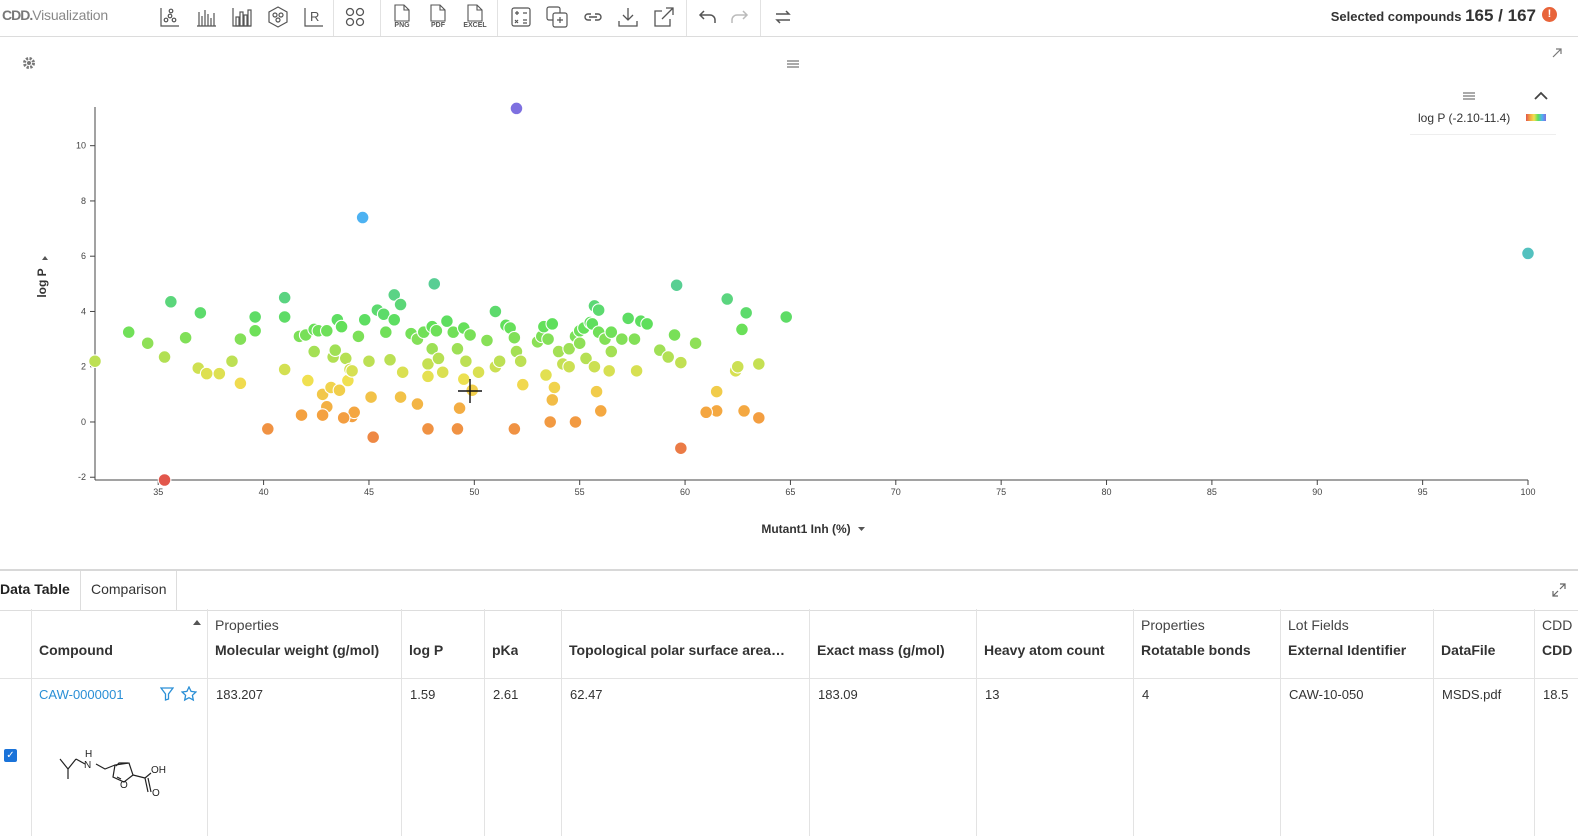  I want to click on cell-datafile: MSDS.pdf, so click(1472, 694).